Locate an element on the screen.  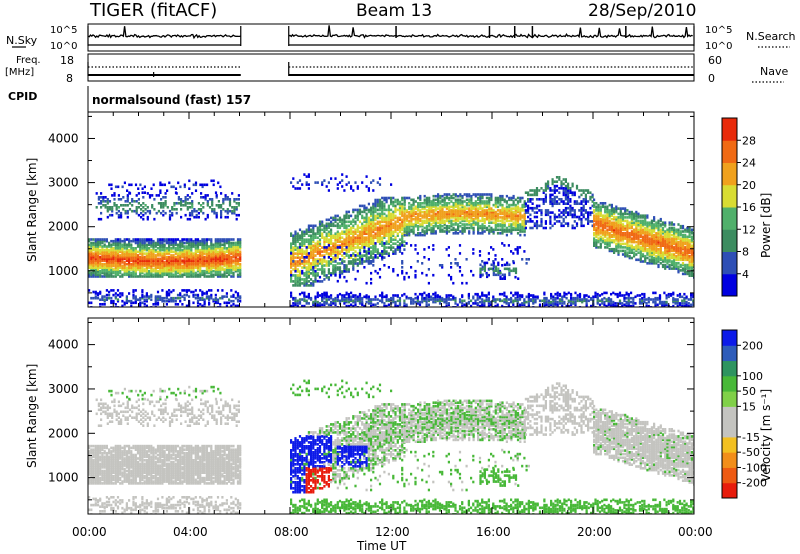
nave-tick-bottom: 0 is located at coordinates (711, 78).